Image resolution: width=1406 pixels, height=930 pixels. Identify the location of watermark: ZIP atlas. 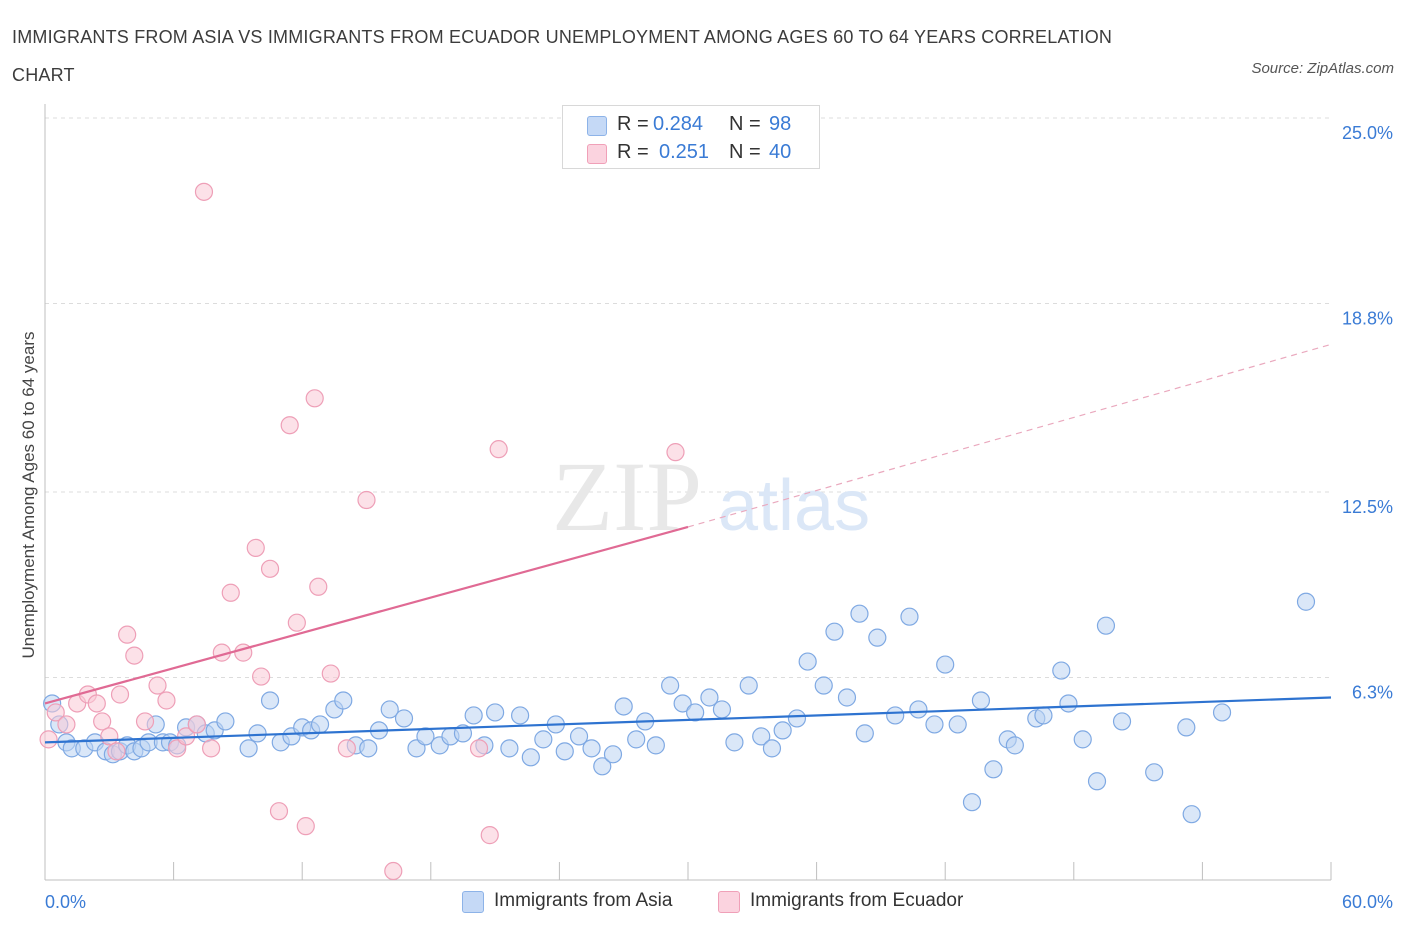
(711, 496).